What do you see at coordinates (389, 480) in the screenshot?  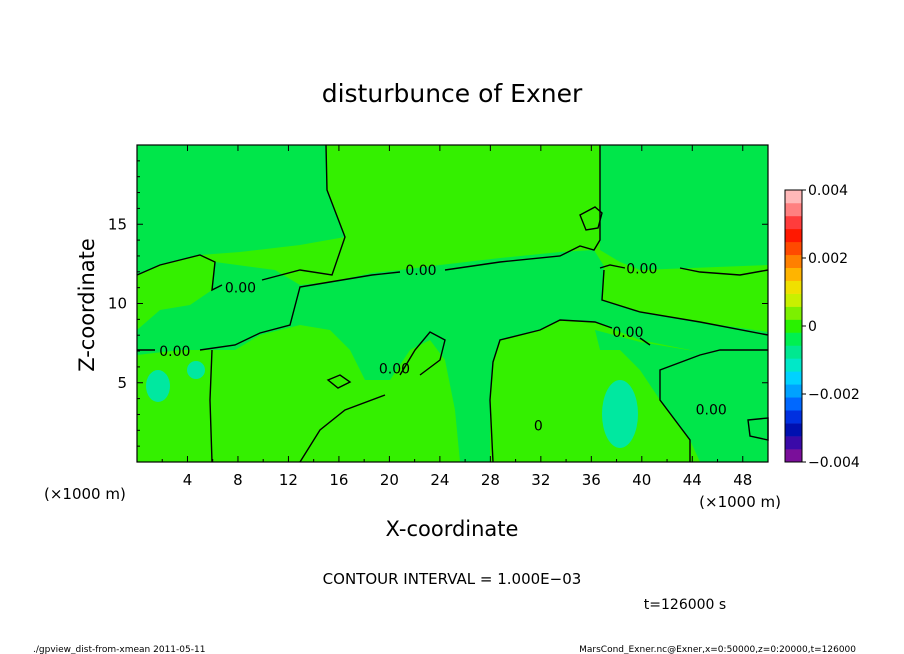 I see `x-tick-label: 20` at bounding box center [389, 480].